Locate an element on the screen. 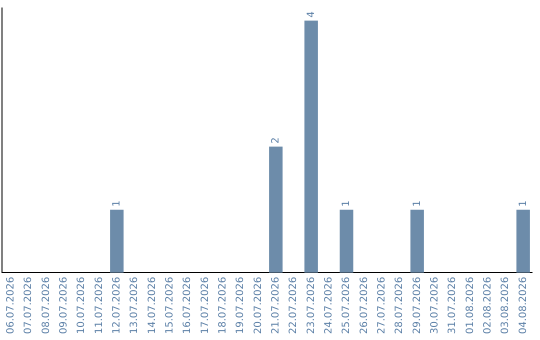 The width and height of the screenshot is (540, 340). data-label: 2 is located at coordinates (276, 140).